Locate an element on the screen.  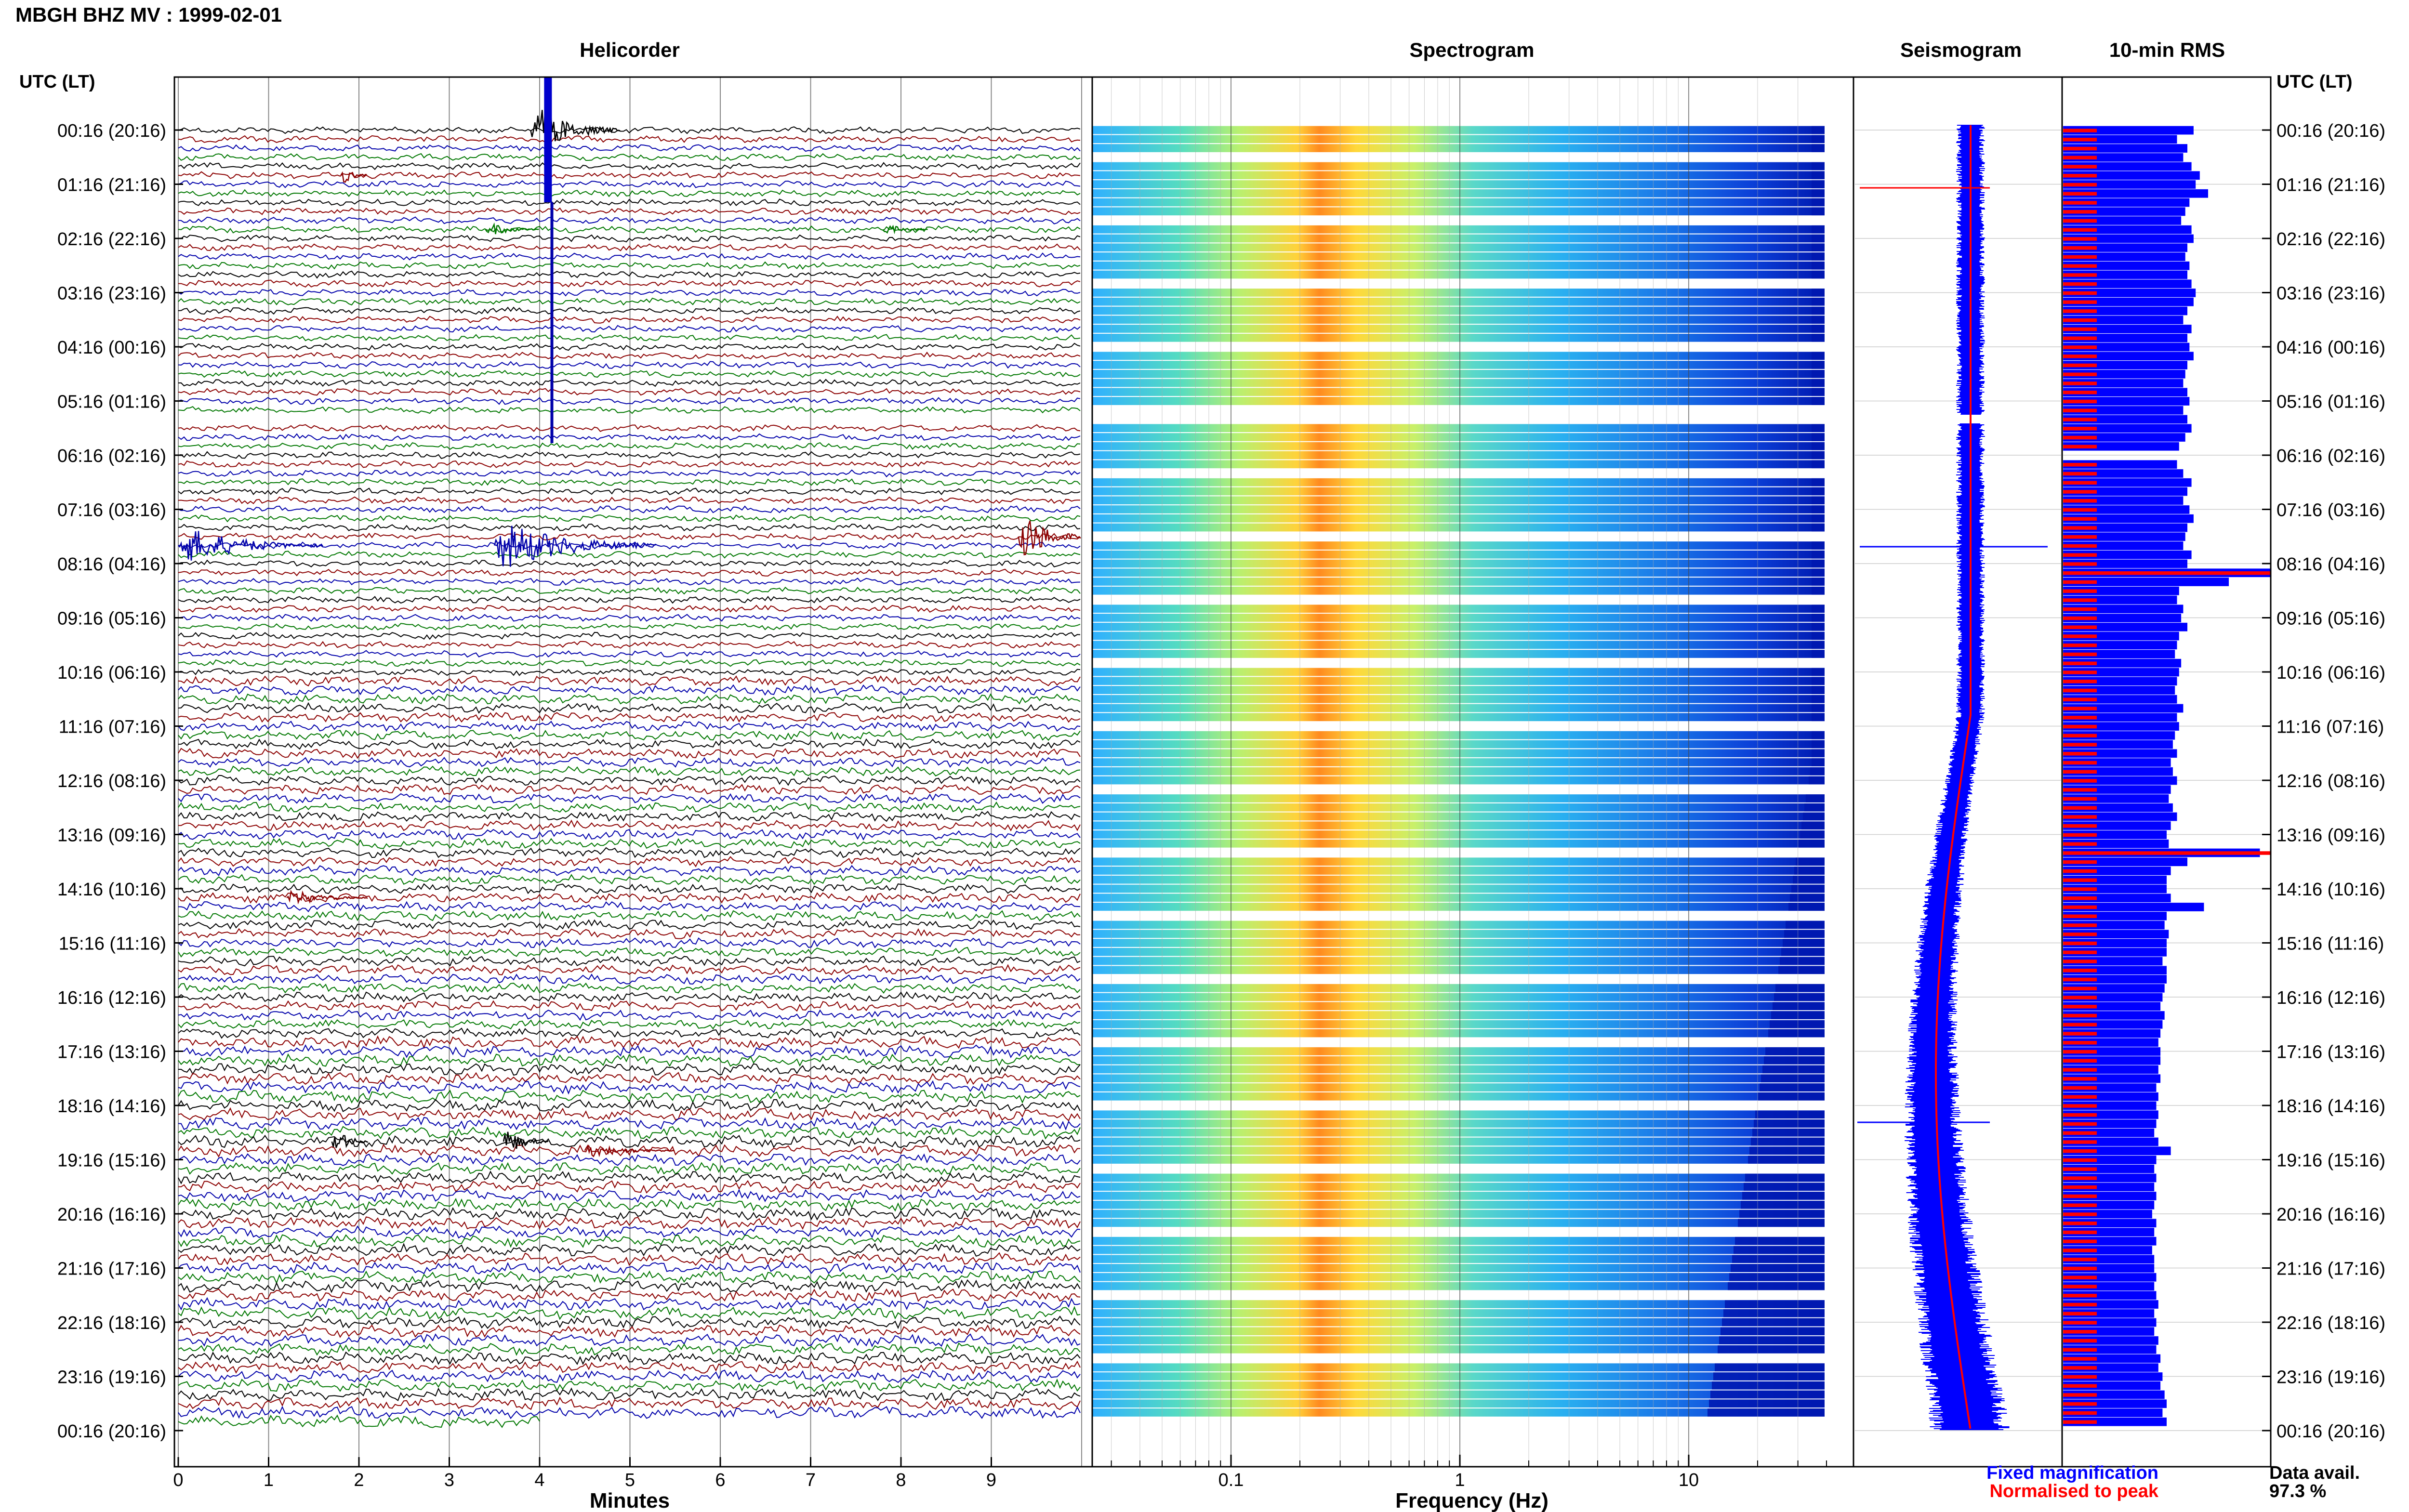
time-tick-label-left: 06:16 (02:16) is located at coordinates (111, 456).